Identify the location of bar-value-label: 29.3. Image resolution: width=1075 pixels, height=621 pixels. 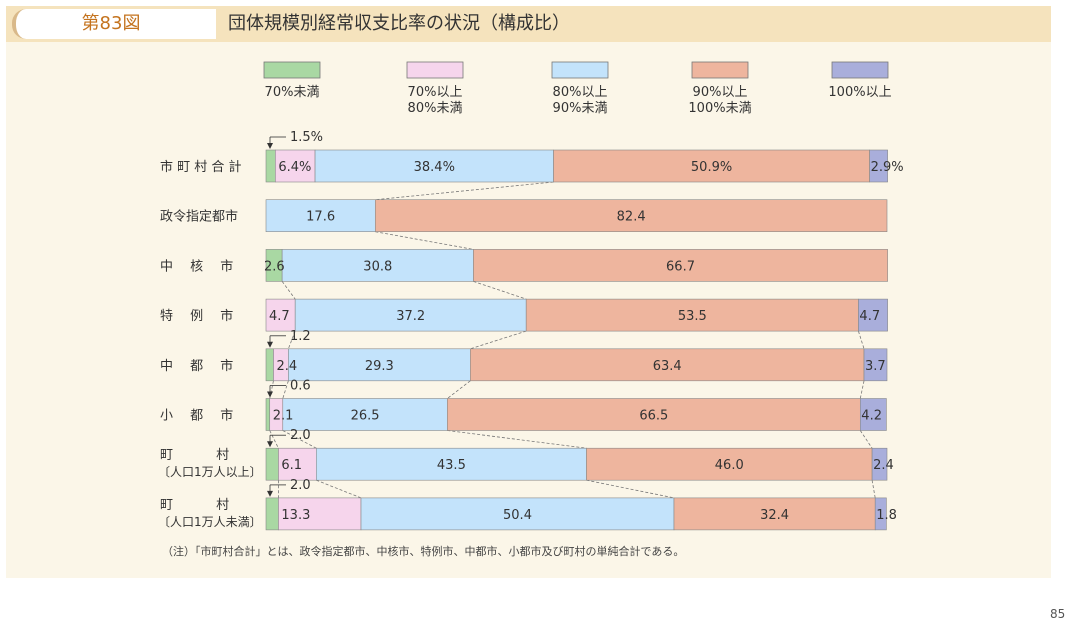
(379, 366).